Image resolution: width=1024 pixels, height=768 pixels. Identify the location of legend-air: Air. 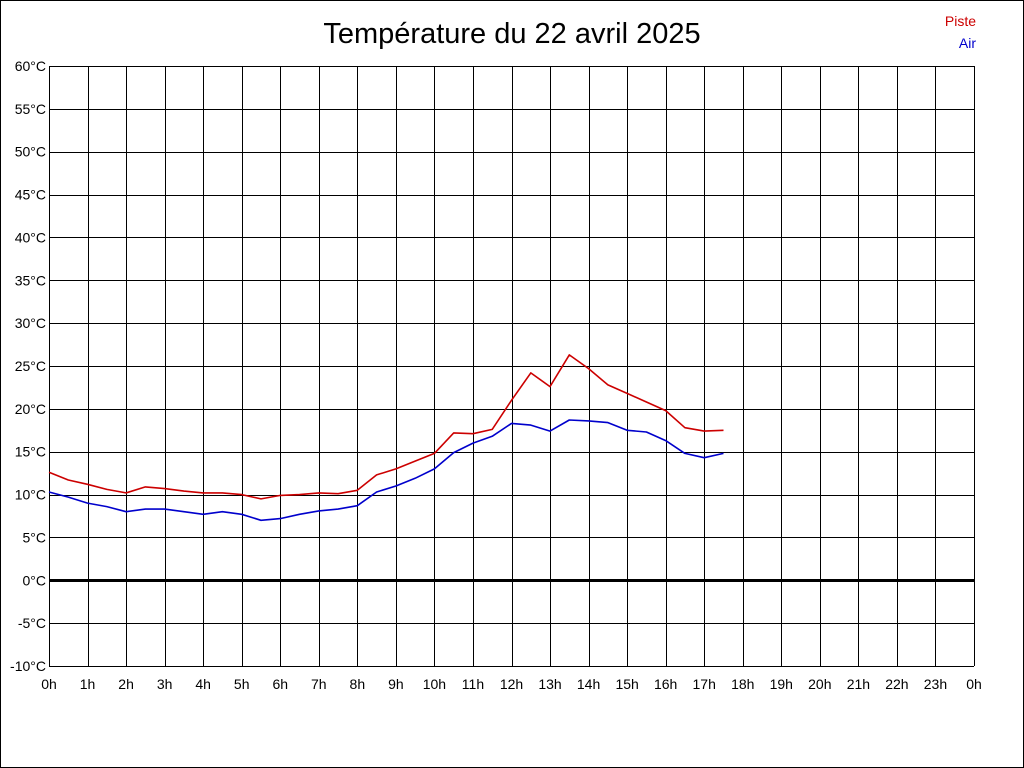
(967, 43).